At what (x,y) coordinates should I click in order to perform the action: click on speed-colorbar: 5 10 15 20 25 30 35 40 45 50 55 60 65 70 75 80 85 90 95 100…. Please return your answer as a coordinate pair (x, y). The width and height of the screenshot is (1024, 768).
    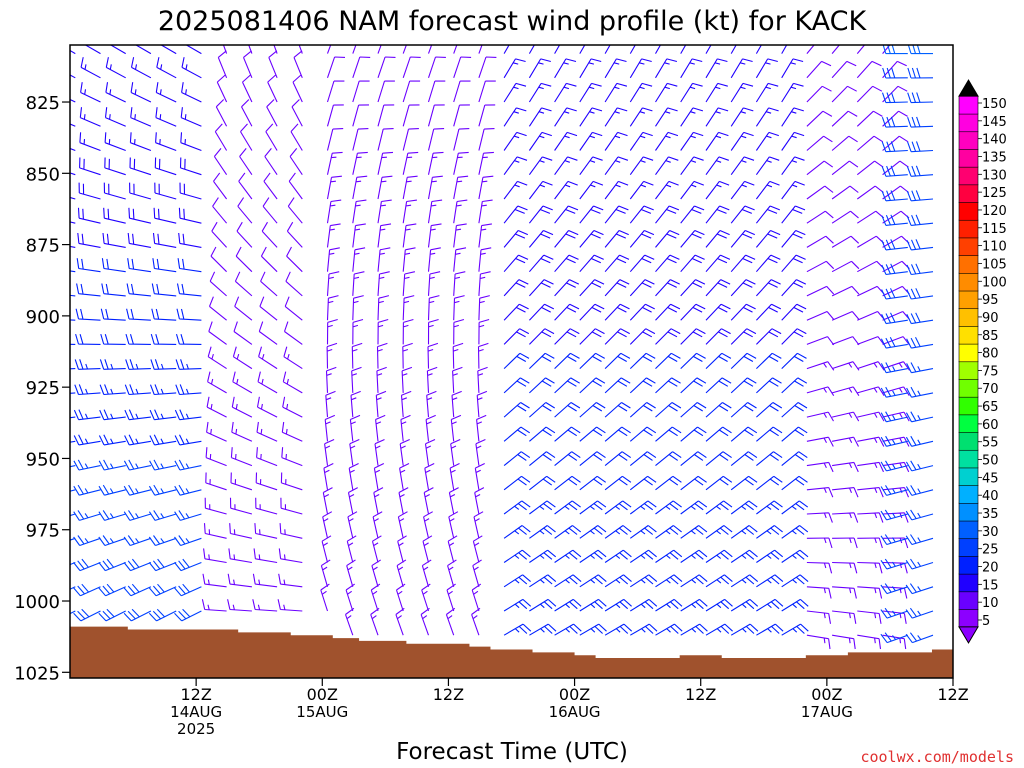
    Looking at the image, I should click on (982, 361).